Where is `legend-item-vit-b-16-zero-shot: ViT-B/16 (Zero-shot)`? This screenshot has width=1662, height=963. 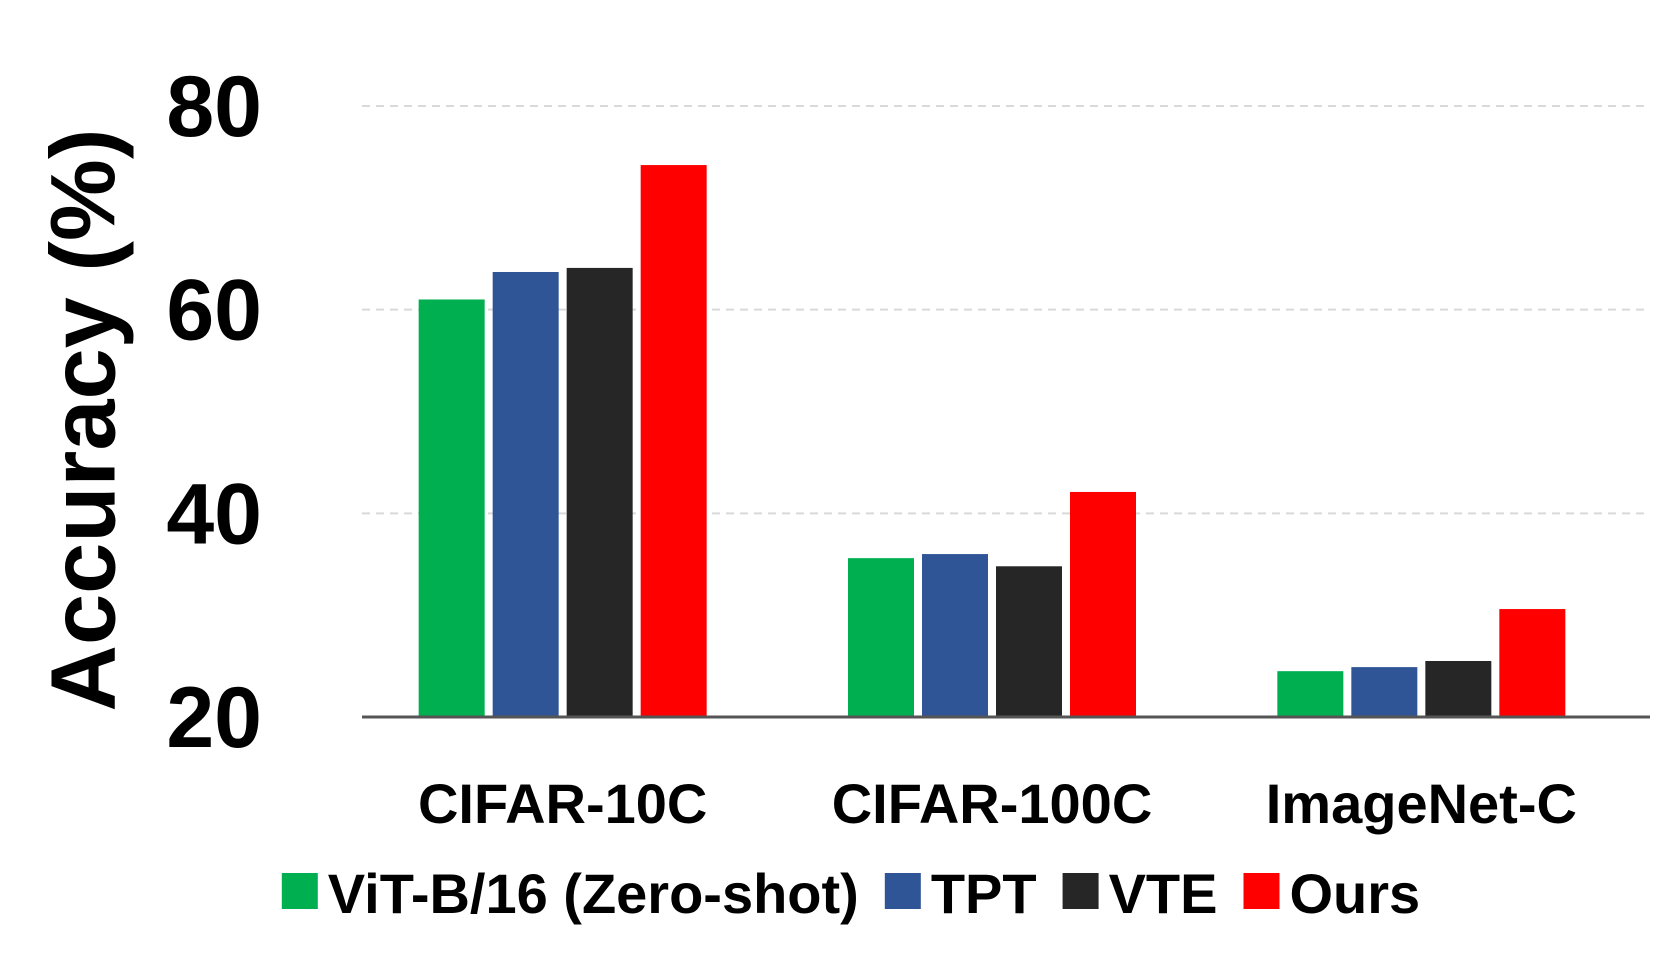 legend-item-vit-b-16-zero-shot: ViT-B/16 (Zero-shot) is located at coordinates (570, 893).